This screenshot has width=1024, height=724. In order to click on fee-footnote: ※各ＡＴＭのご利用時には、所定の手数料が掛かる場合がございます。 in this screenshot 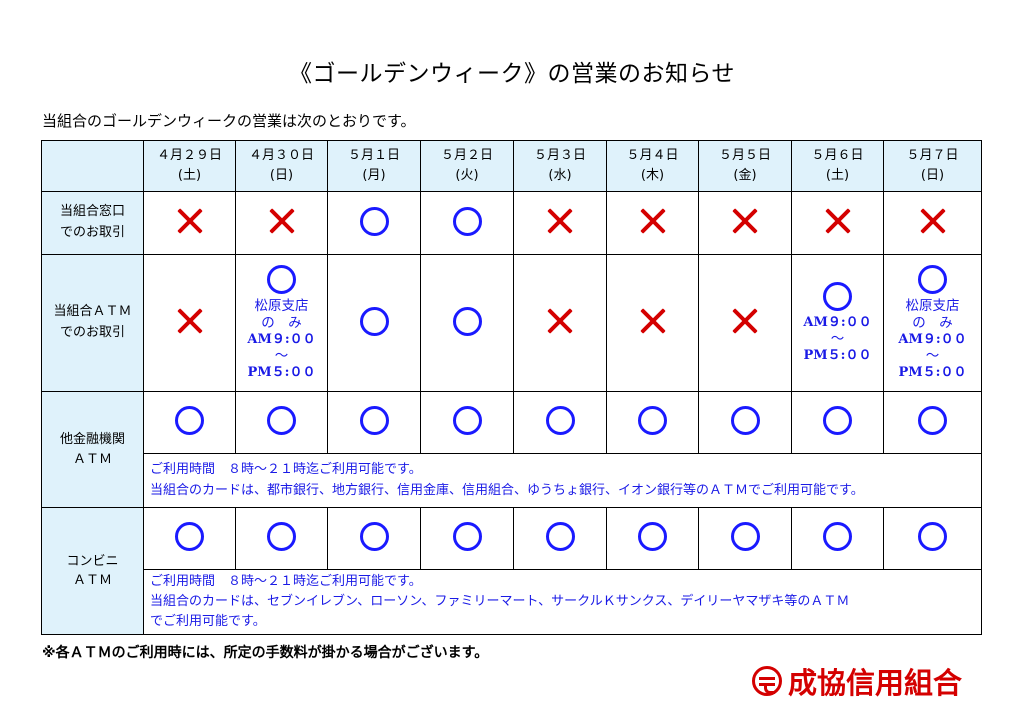, I will do `click(265, 653)`.